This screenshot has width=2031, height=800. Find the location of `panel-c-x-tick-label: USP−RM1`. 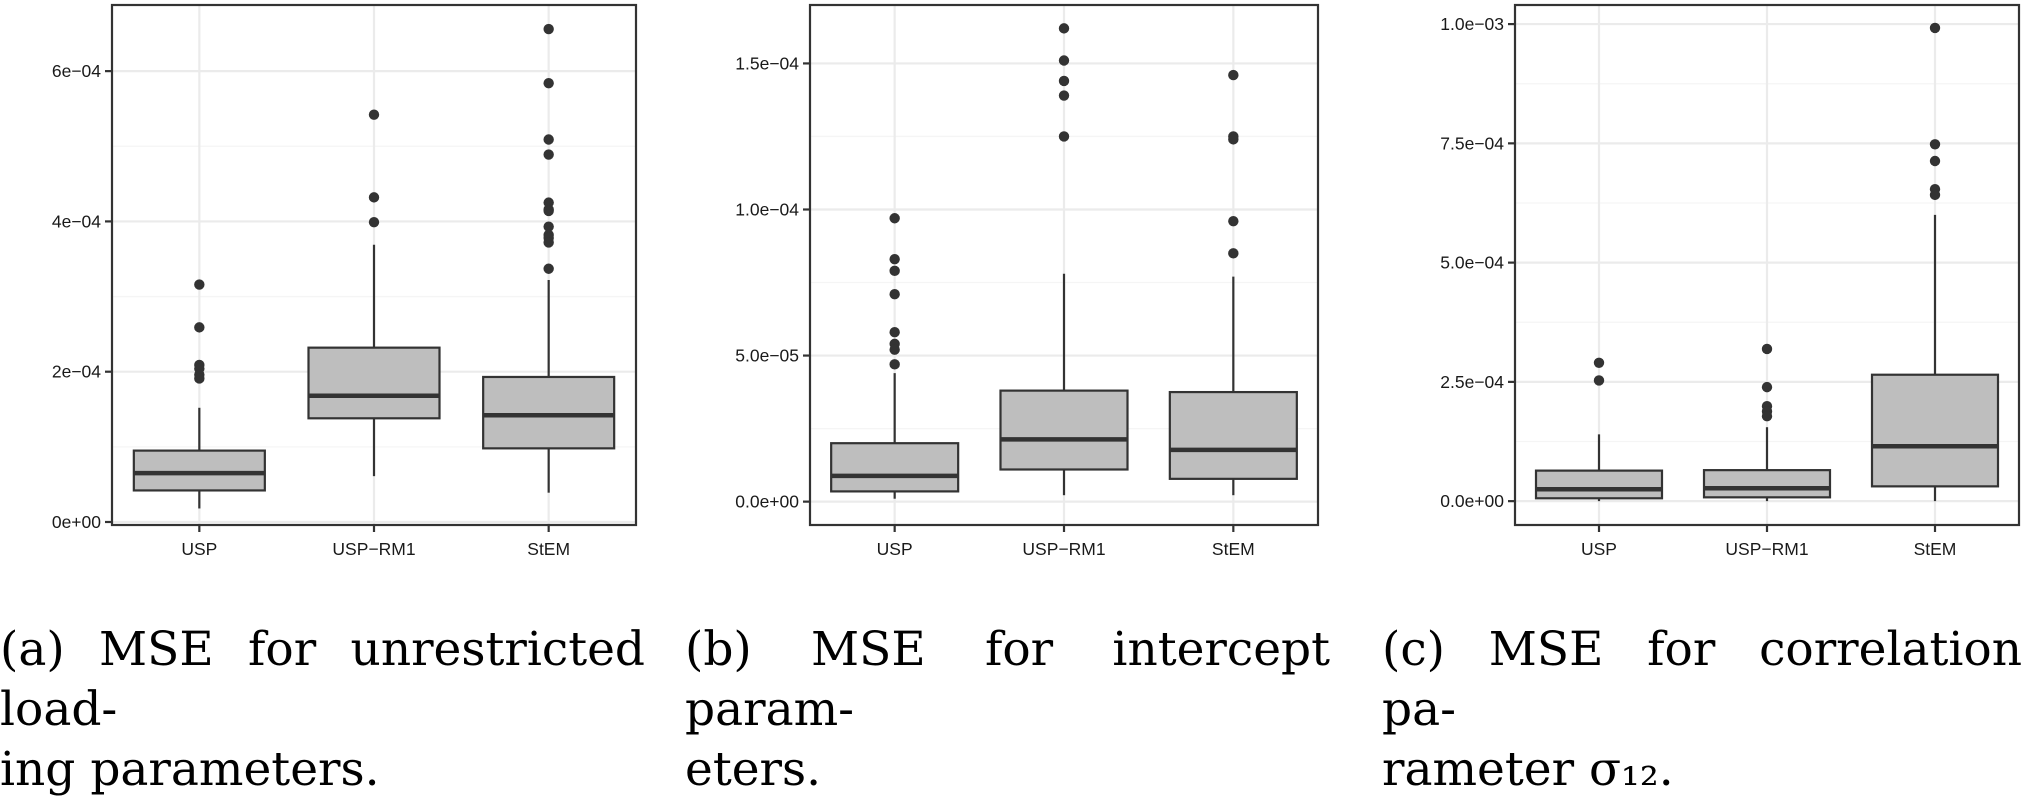

panel-c-x-tick-label: USP−RM1 is located at coordinates (1766, 549).